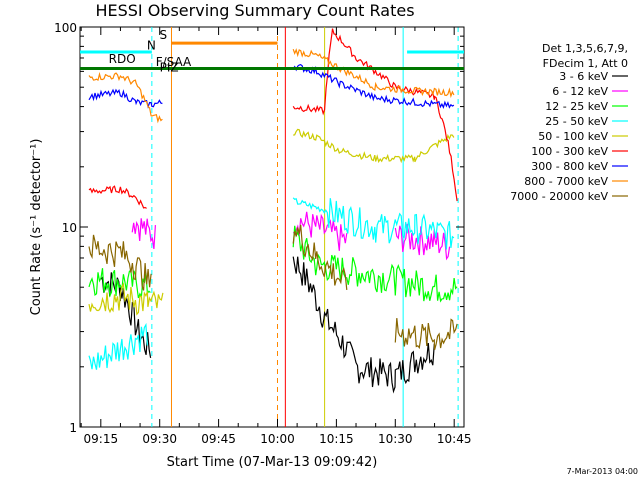 Image resolution: width=640 pixels, height=480 pixels. What do you see at coordinates (254, 10) in the screenshot?
I see `chart-title: HESSI Observing Summary Count Rates` at bounding box center [254, 10].